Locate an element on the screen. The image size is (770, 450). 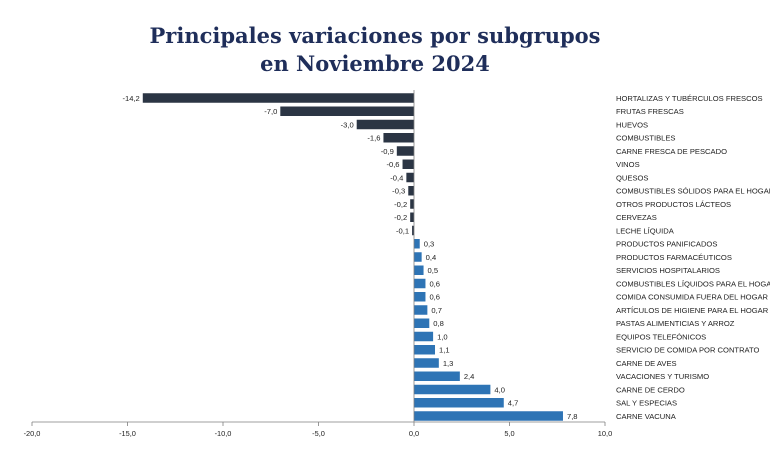
data-label: 2,4 is located at coordinates (469, 376).